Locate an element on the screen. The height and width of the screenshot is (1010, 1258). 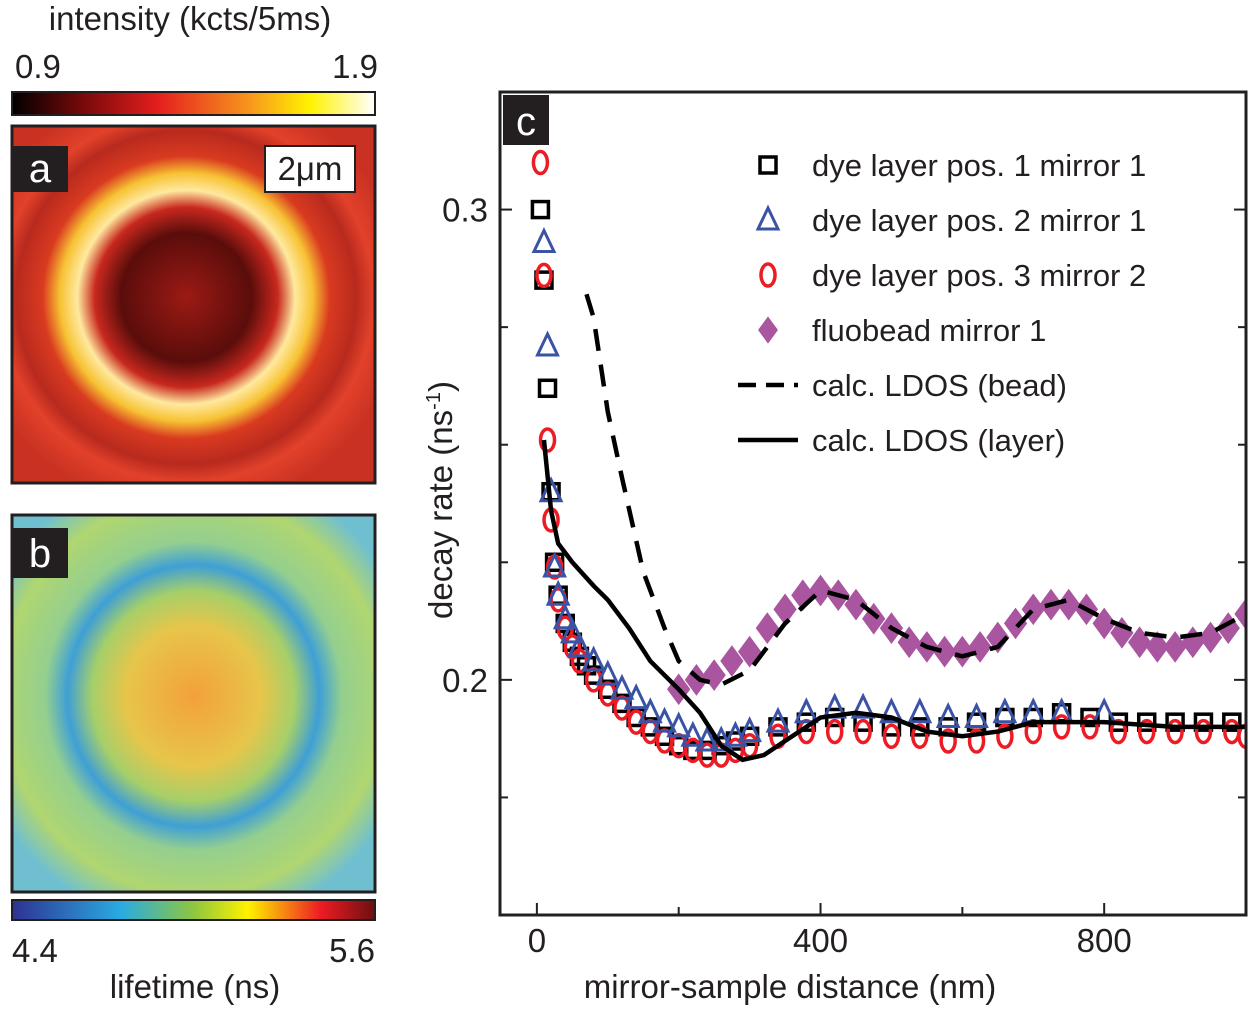
colorbar-min: 4.4 is located at coordinates (35, 950).